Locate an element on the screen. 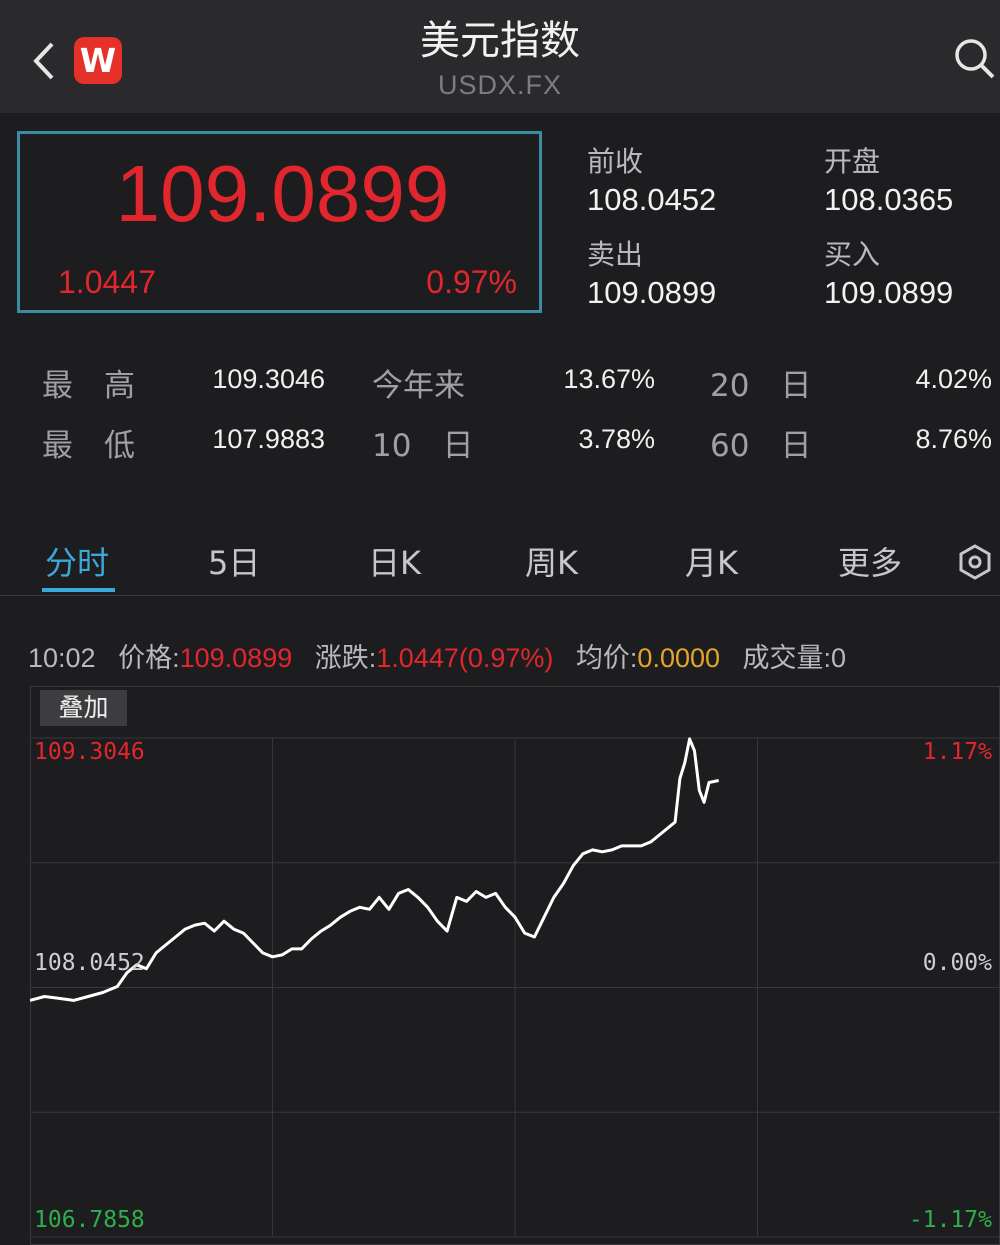 This screenshot has width=1000, height=1245. d20-label: 20 日 is located at coordinates (761, 386).